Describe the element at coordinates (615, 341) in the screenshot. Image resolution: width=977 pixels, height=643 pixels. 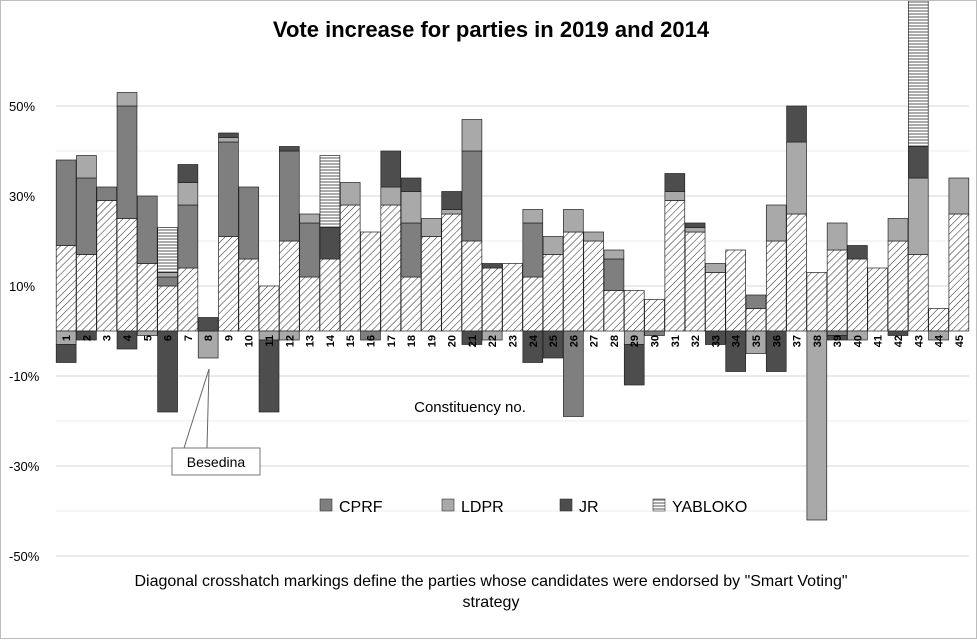
I see `x-tick-label: 28` at that location.